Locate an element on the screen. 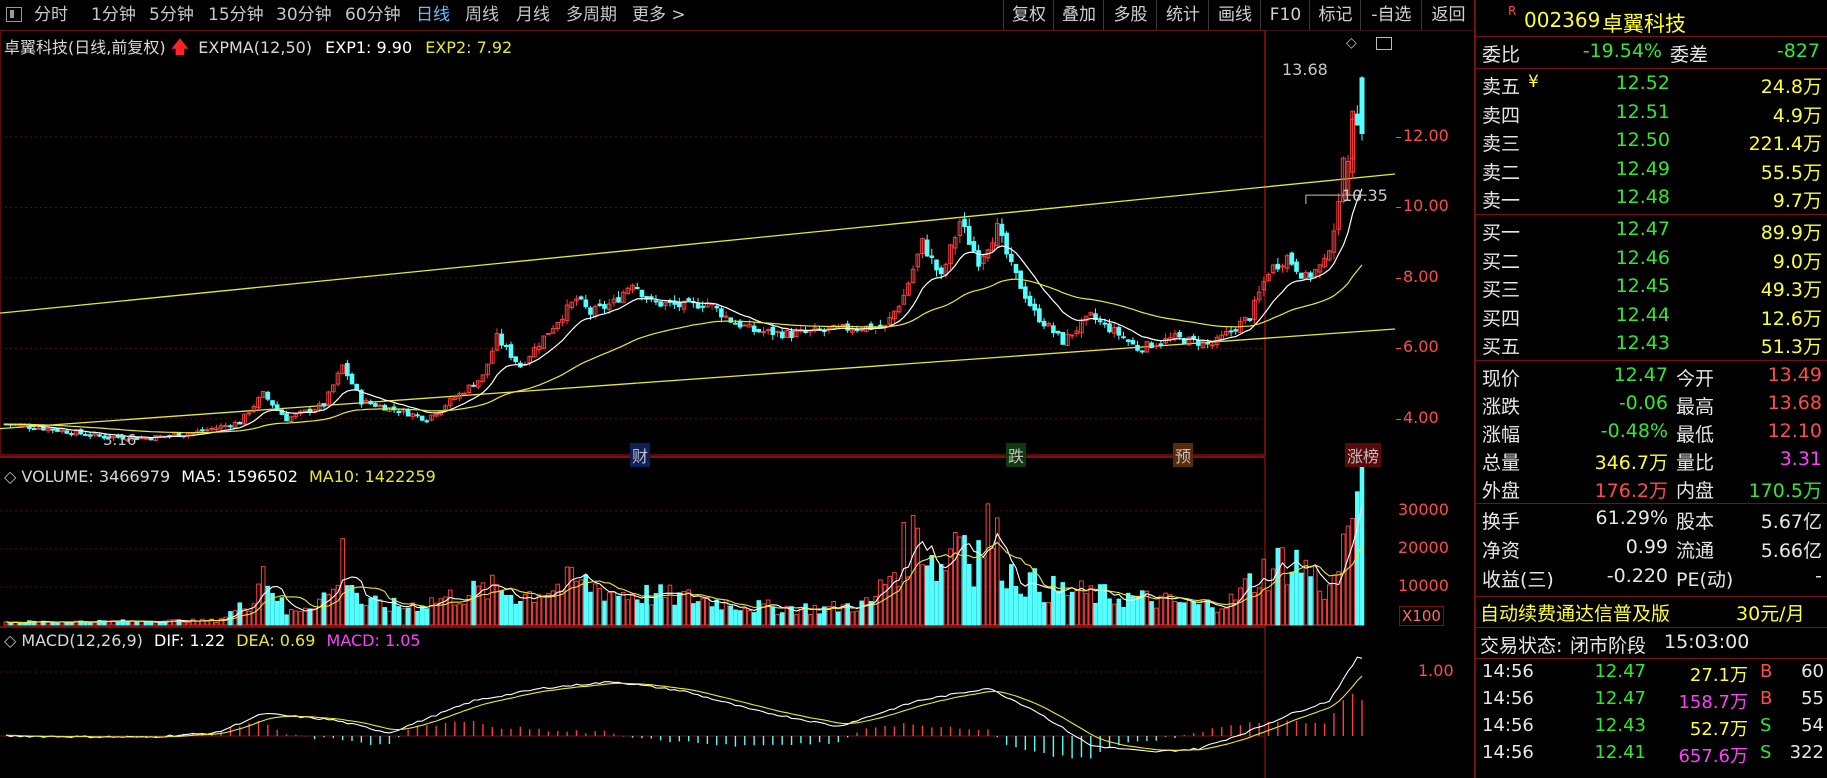 The image size is (1827, 778). ad-price: 30元/月 is located at coordinates (1770, 614).